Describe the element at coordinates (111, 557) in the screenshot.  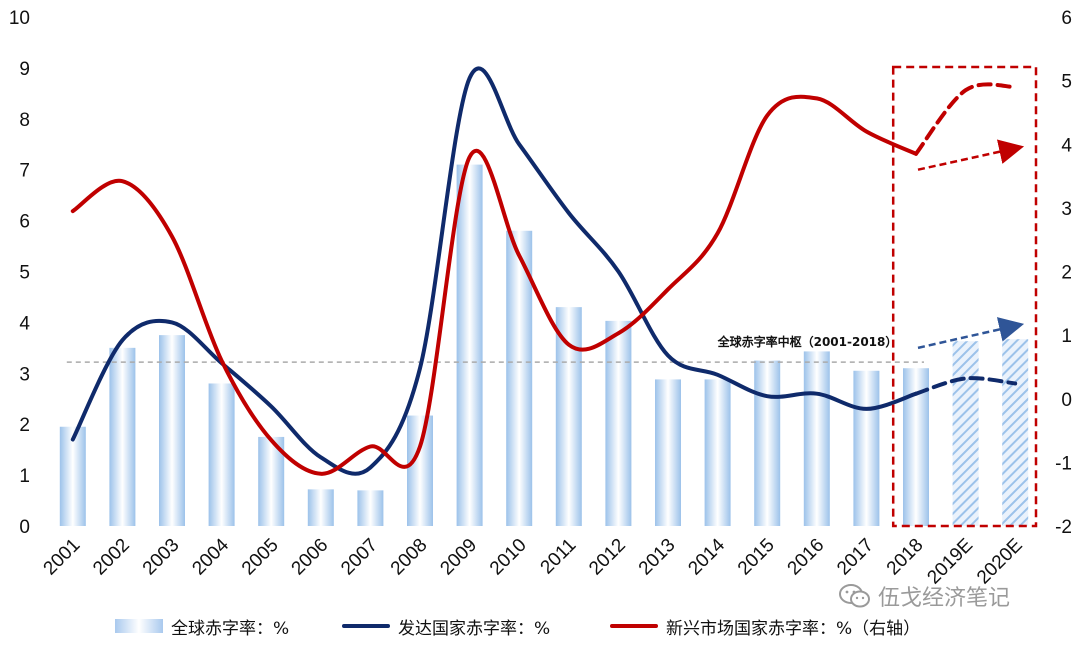
I see `x-tick-label: 2002` at that location.